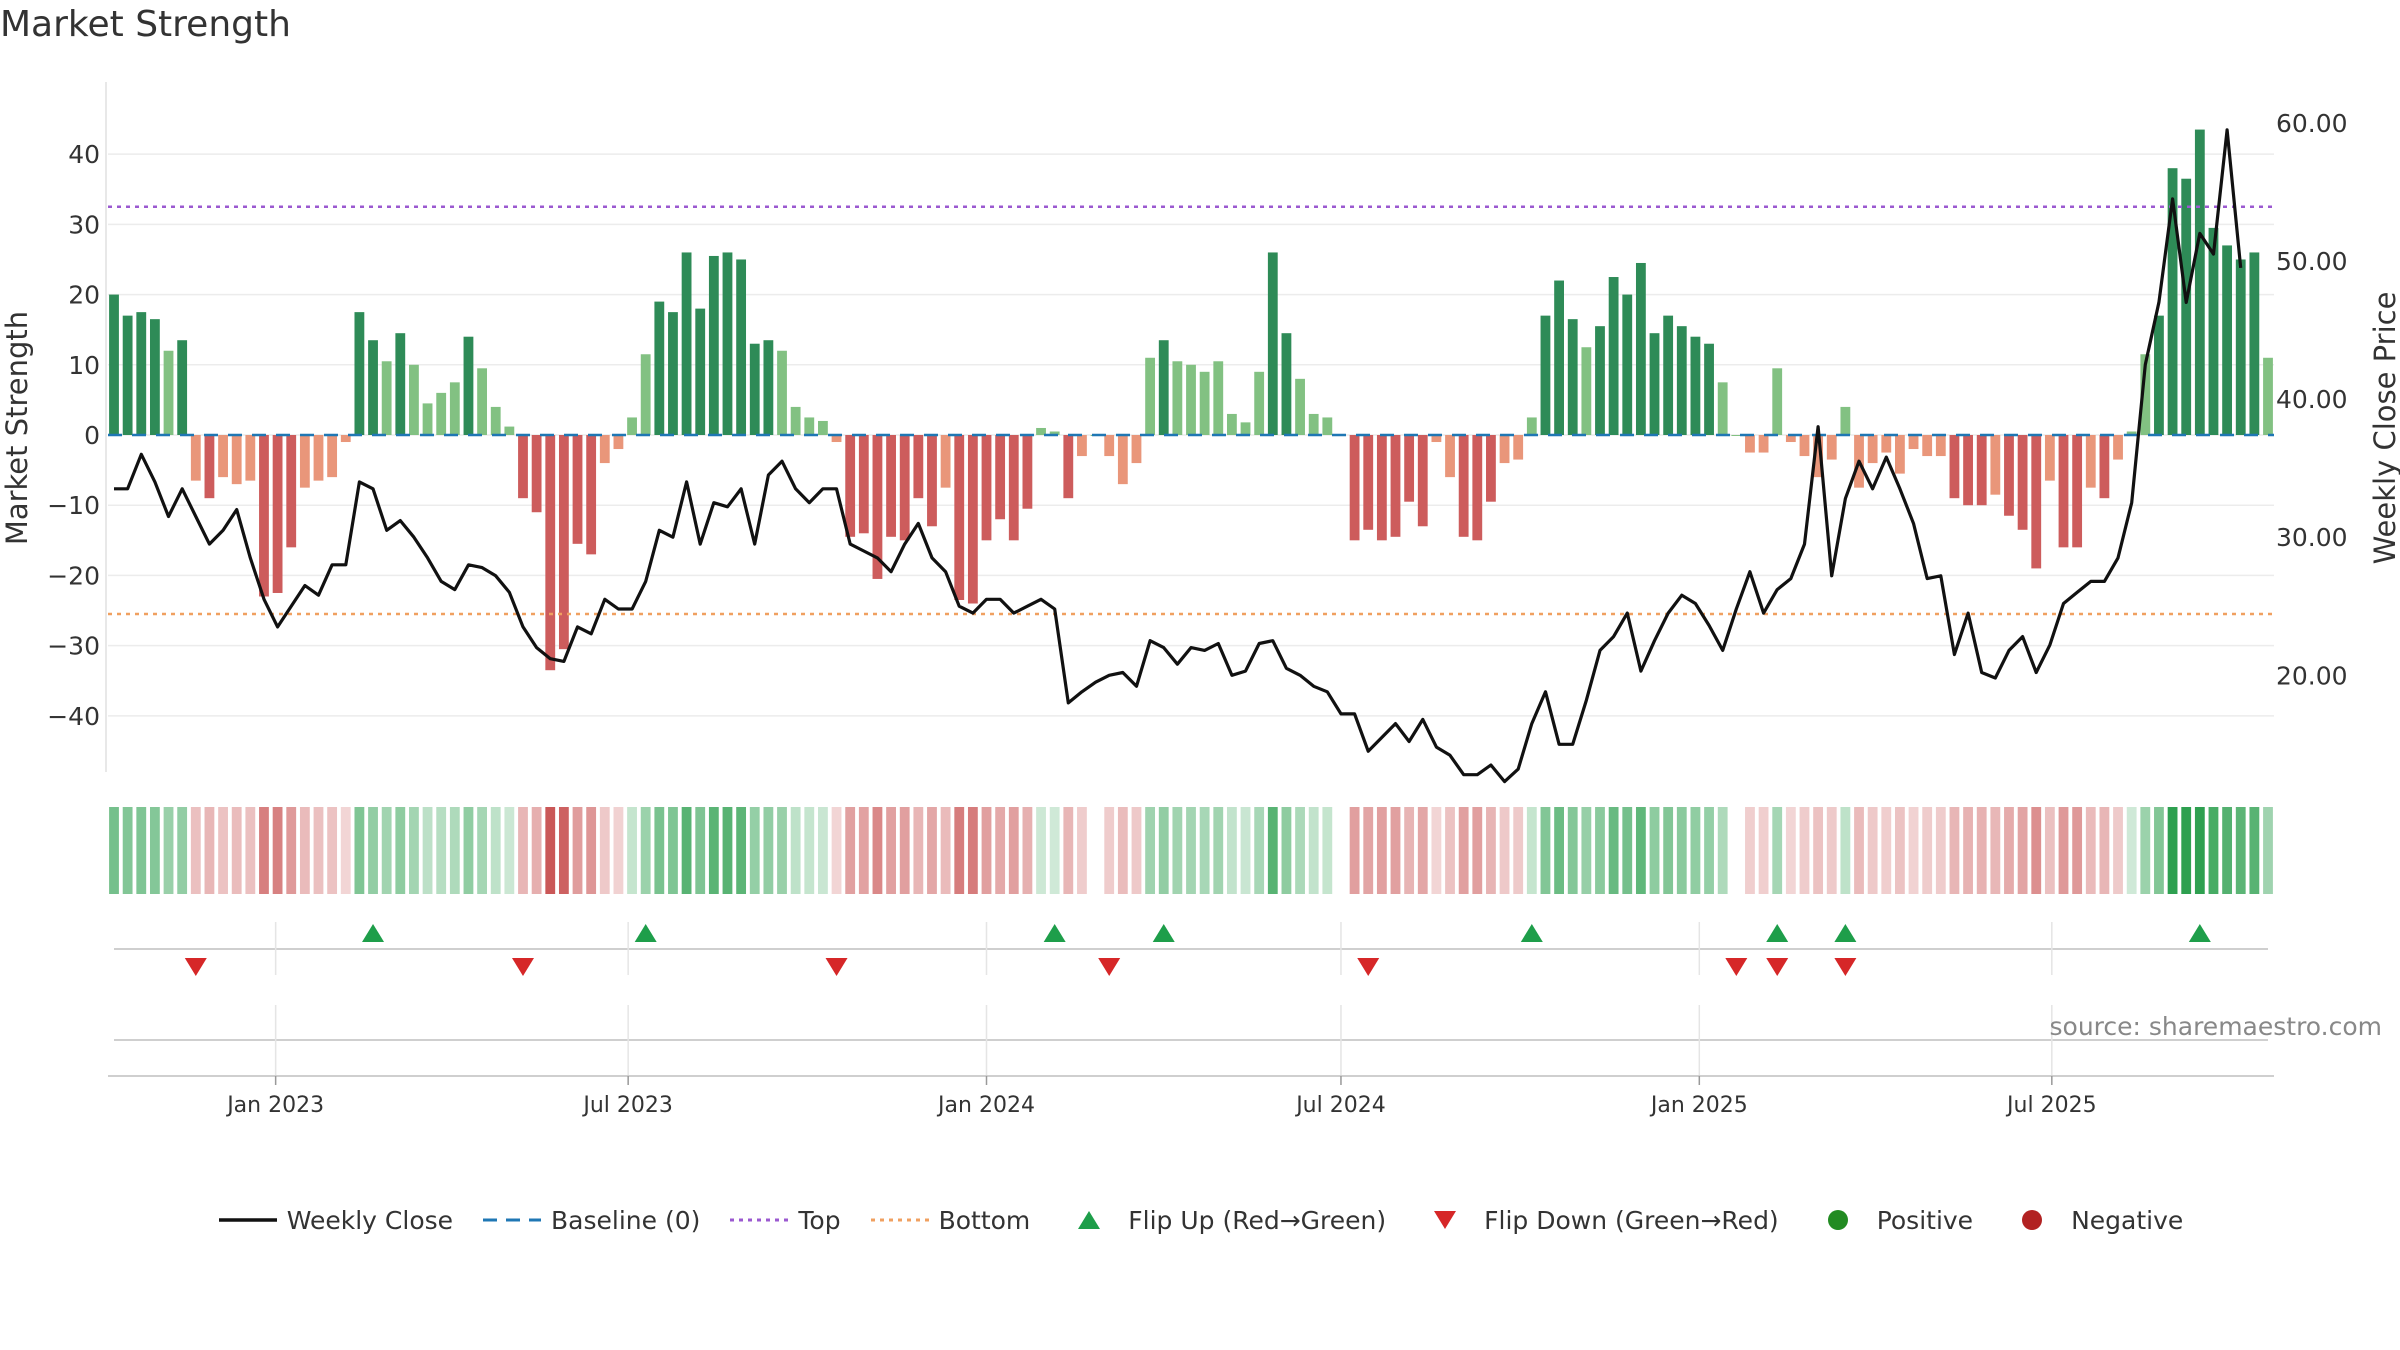 The image size is (2400, 1350). I want to click on legend-item: Positive, so click(1890, 1220).